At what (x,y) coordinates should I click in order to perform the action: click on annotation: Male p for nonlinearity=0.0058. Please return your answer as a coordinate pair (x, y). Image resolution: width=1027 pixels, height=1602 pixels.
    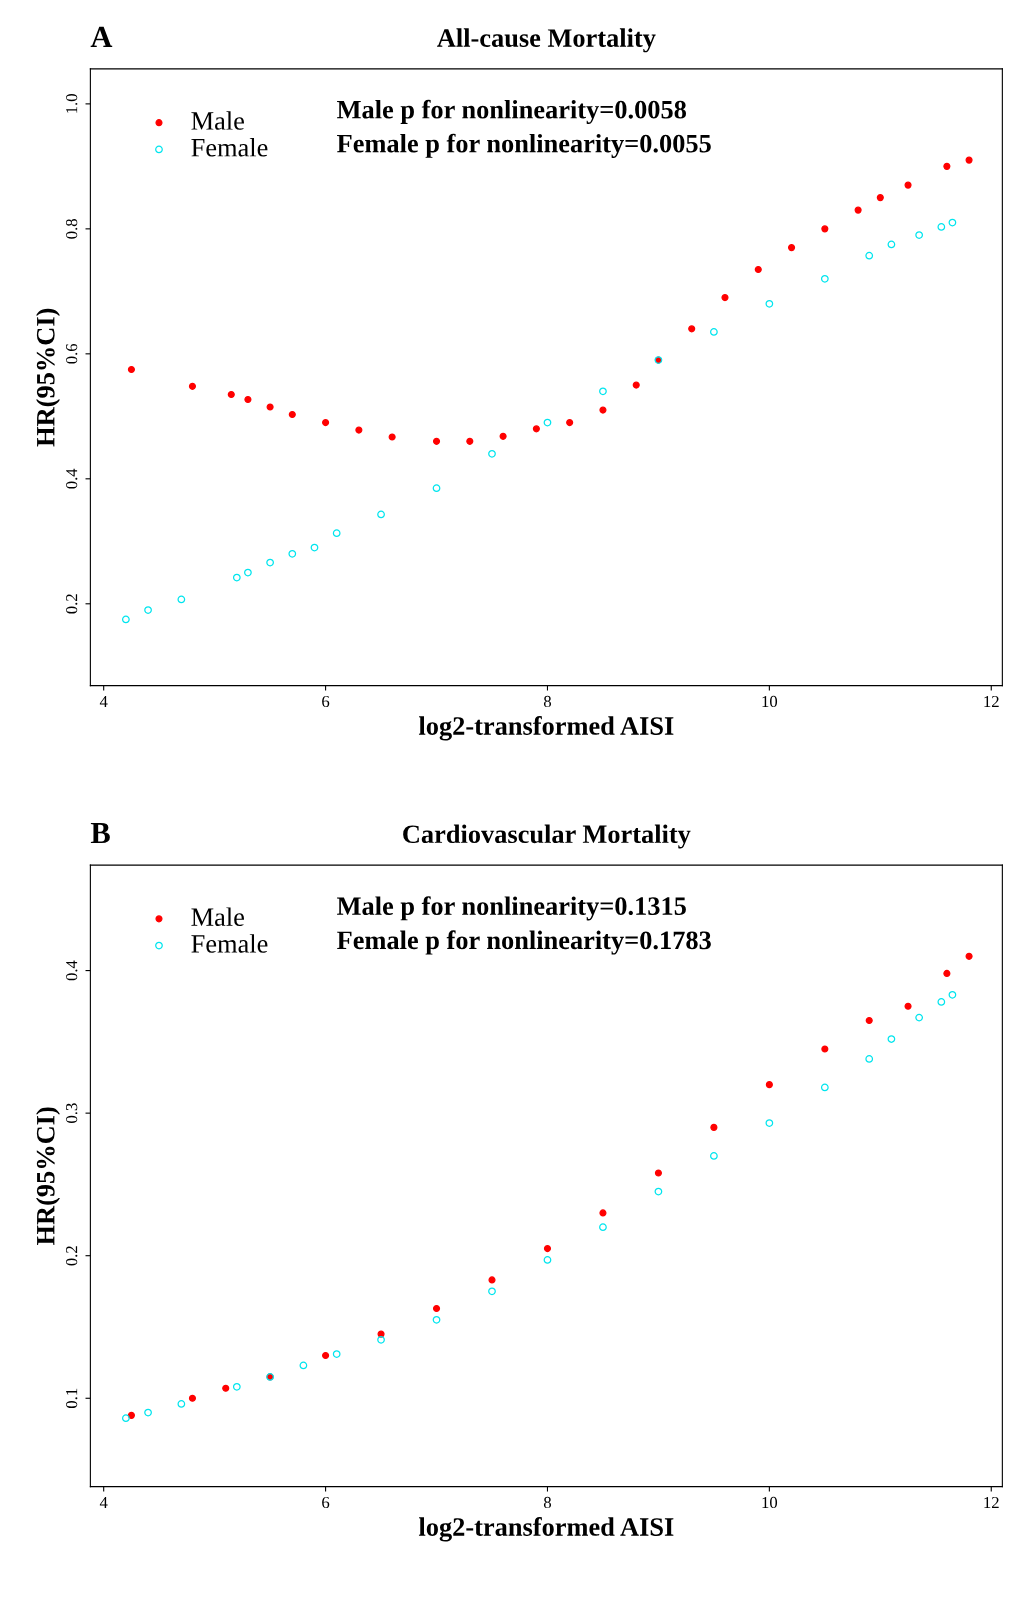
    Looking at the image, I should click on (512, 111).